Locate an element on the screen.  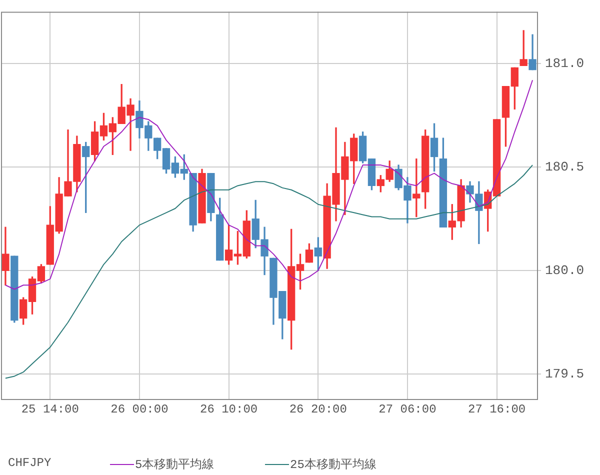
x-tick-label: 26 00:00 is located at coordinates (139, 409).